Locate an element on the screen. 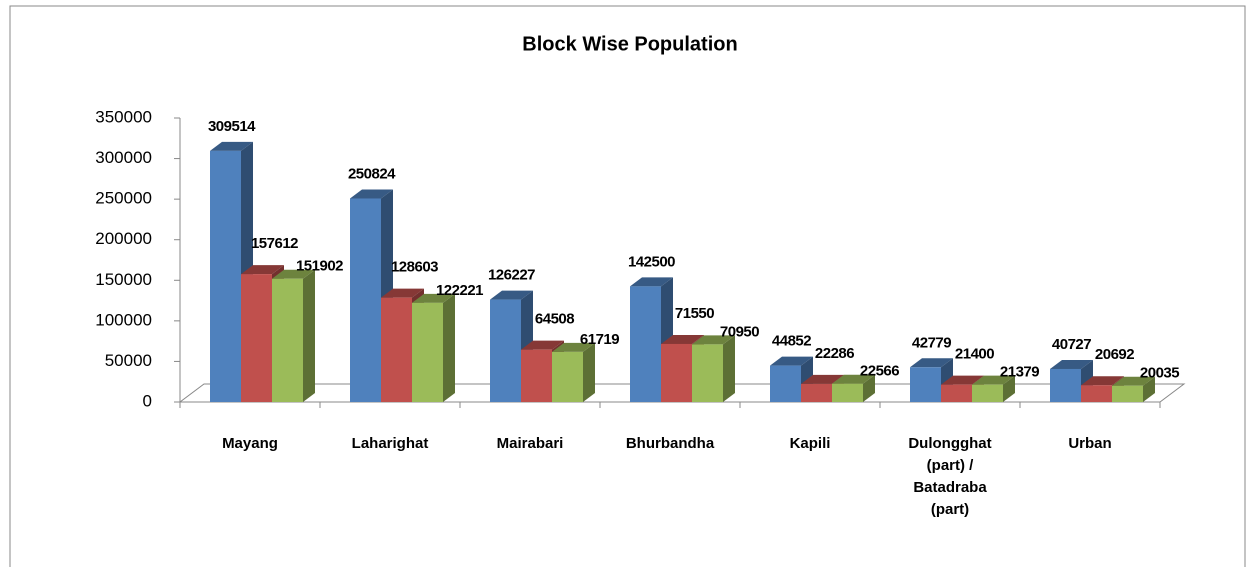 The height and width of the screenshot is (567, 1256). data-label: 44852 is located at coordinates (791, 341).